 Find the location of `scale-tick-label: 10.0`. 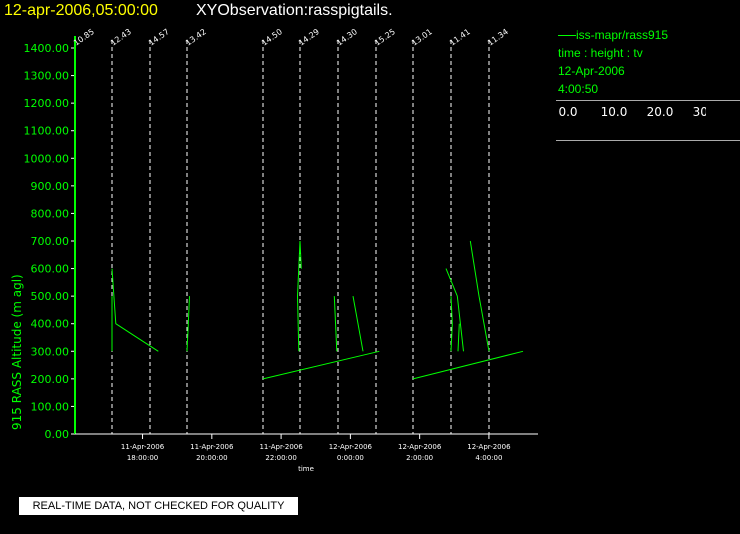

scale-tick-label: 10.0 is located at coordinates (614, 111).